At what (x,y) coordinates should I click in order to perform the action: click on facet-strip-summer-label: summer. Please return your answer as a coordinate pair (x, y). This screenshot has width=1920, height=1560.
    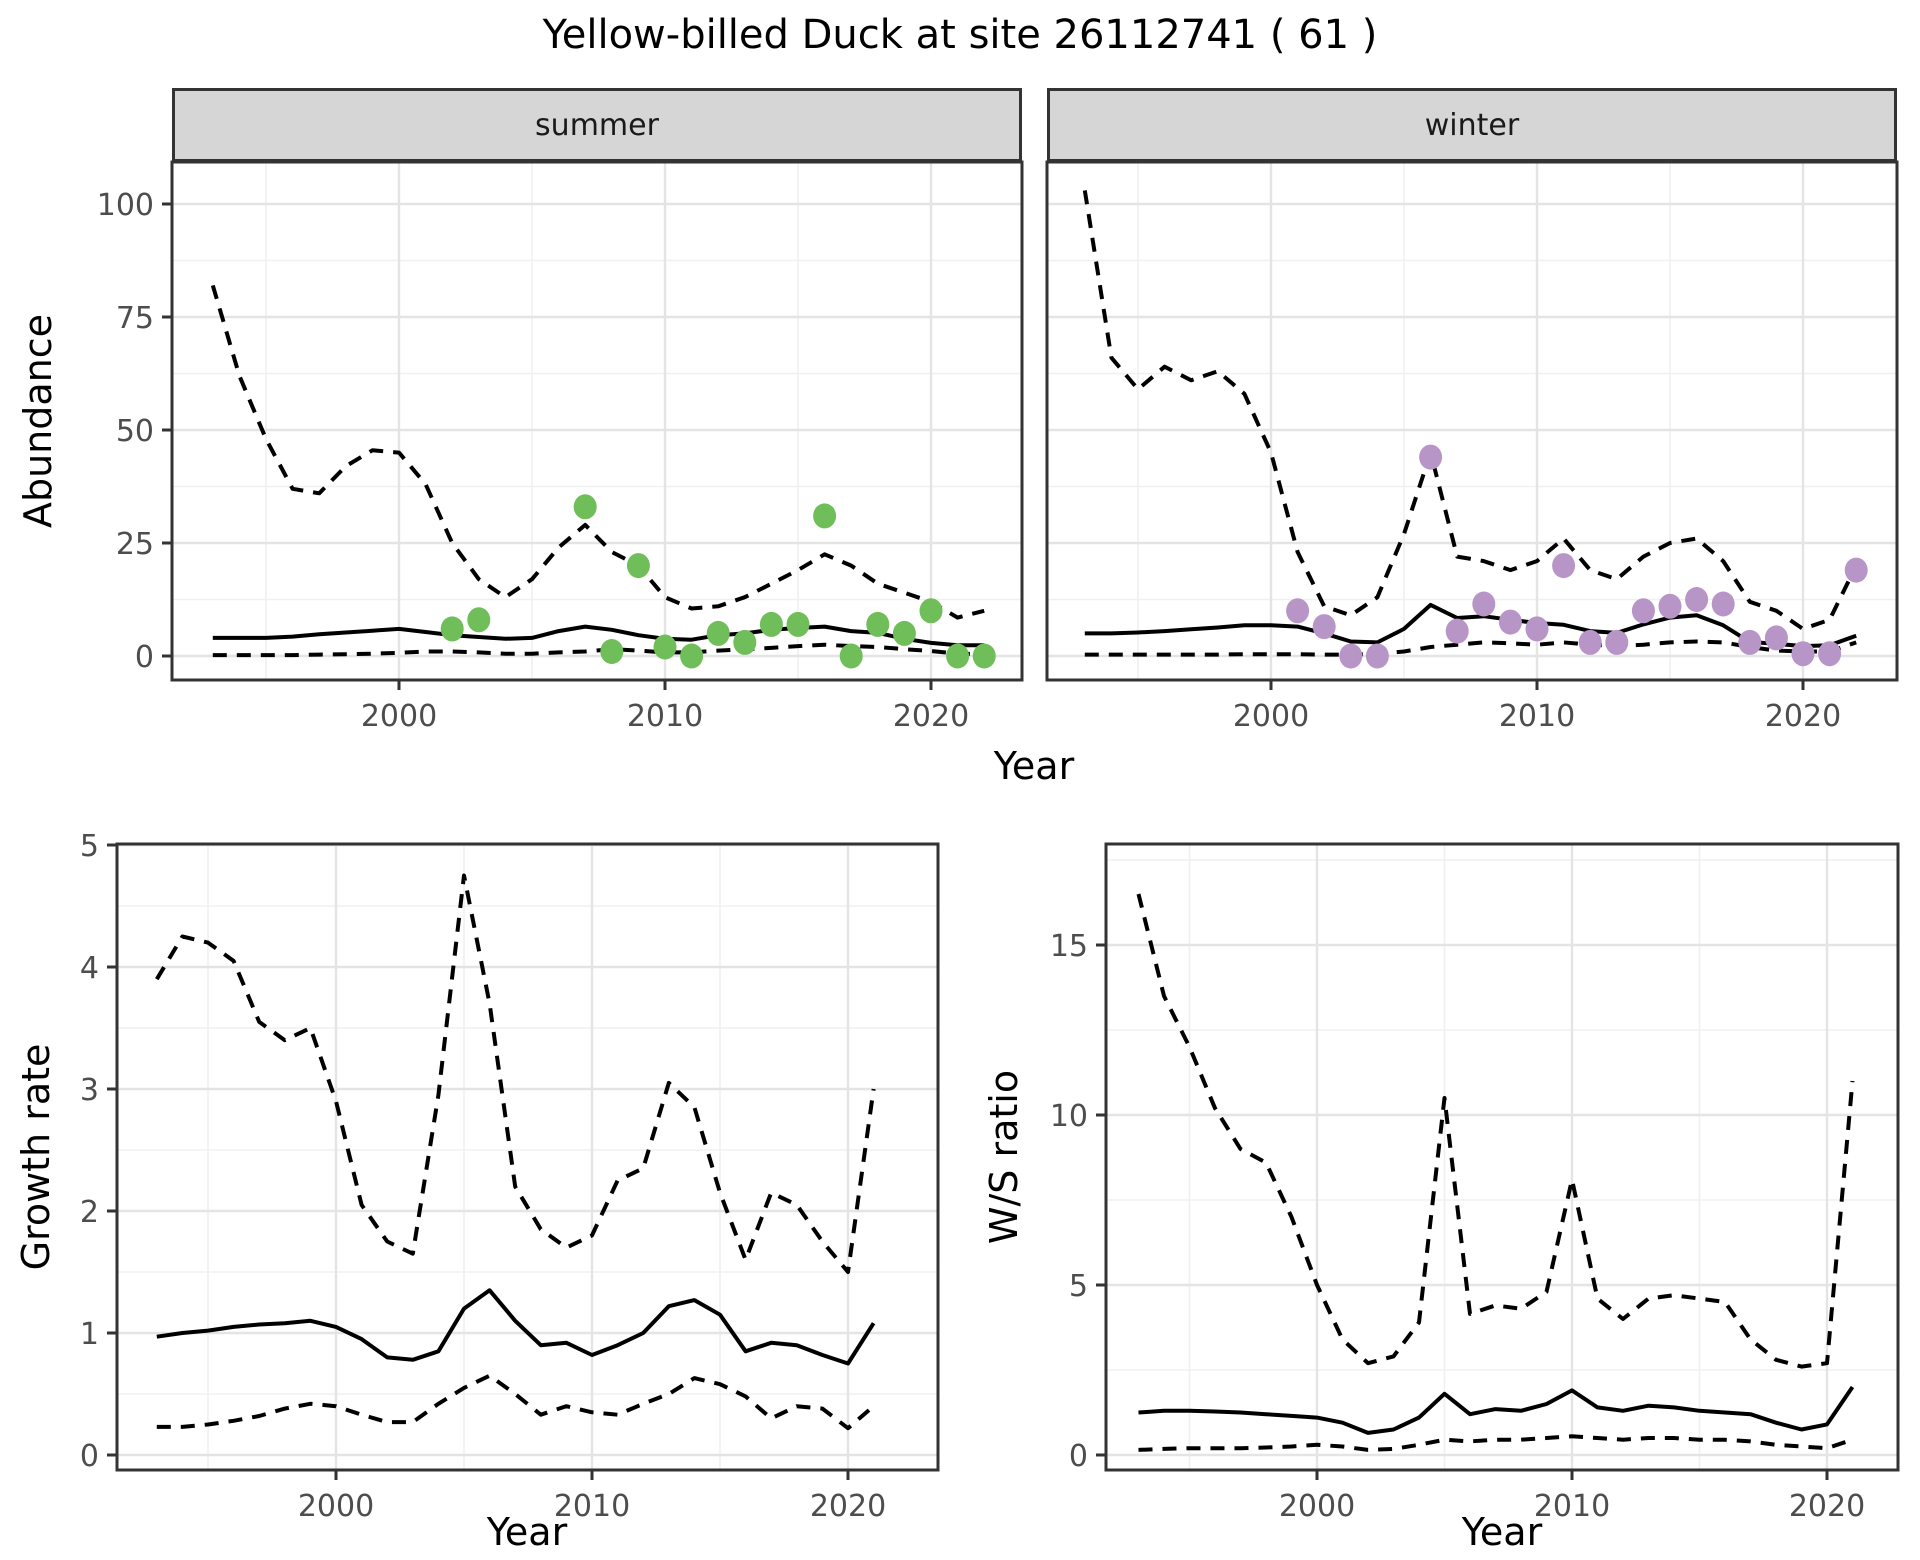
    Looking at the image, I should click on (597, 125).